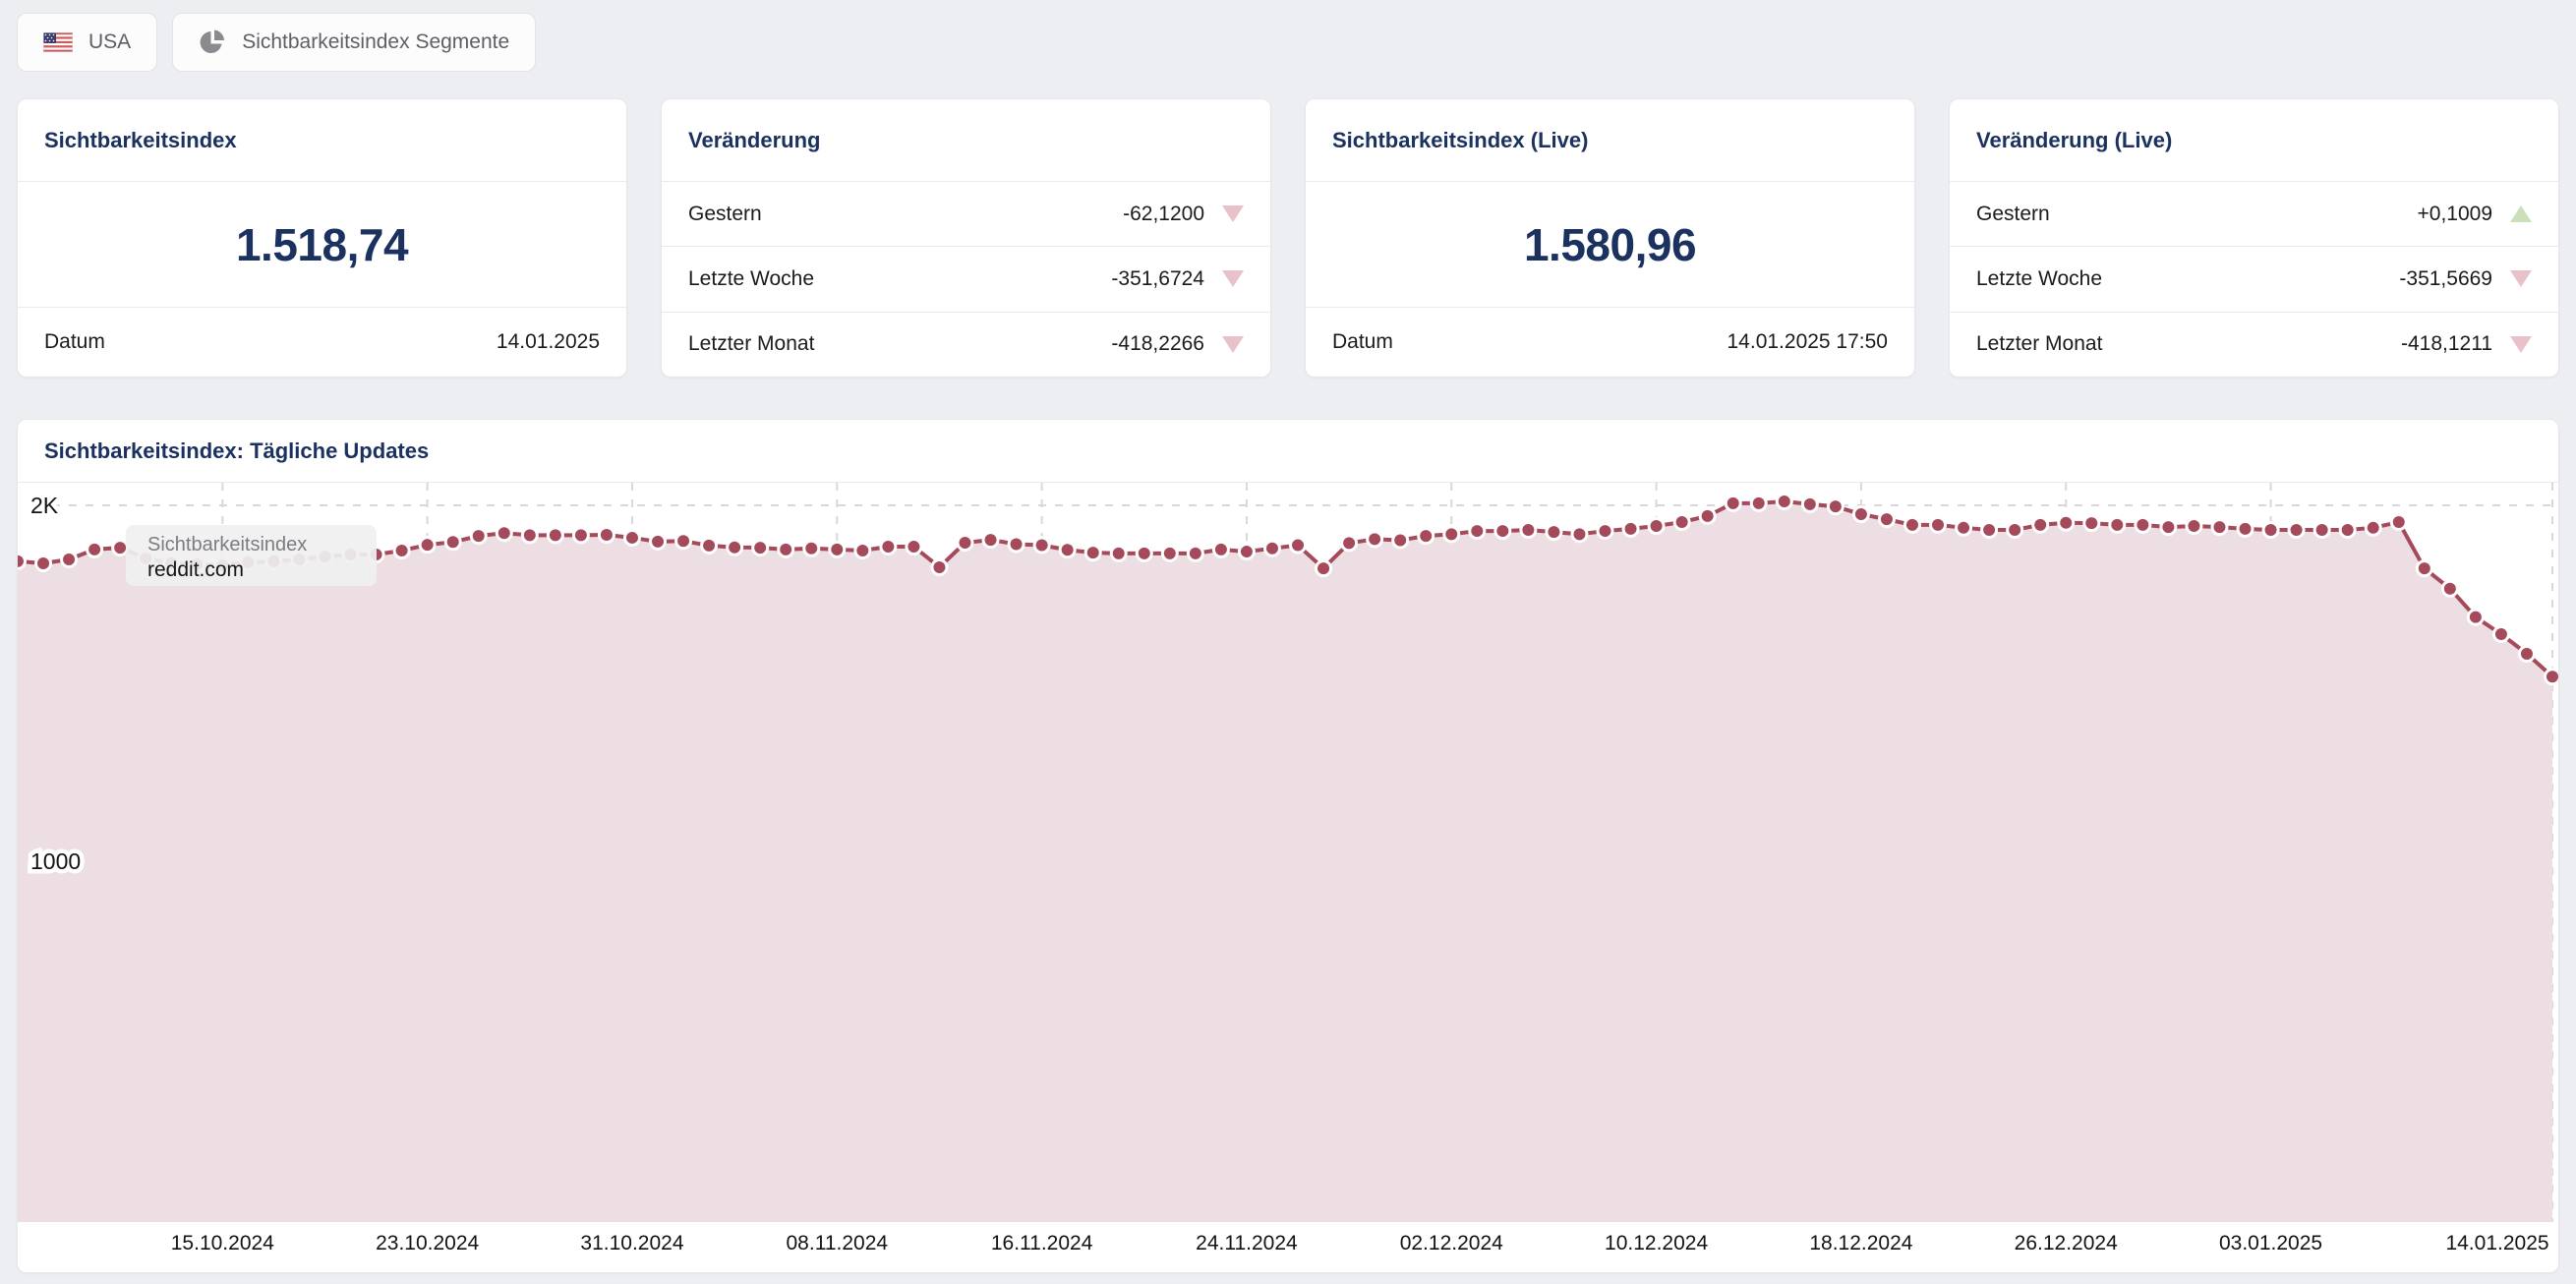 The width and height of the screenshot is (2576, 1284). Describe the element at coordinates (1288, 451) in the screenshot. I see `chart-title: Sichtbarkeitsindex: Tägliche Updates` at that location.